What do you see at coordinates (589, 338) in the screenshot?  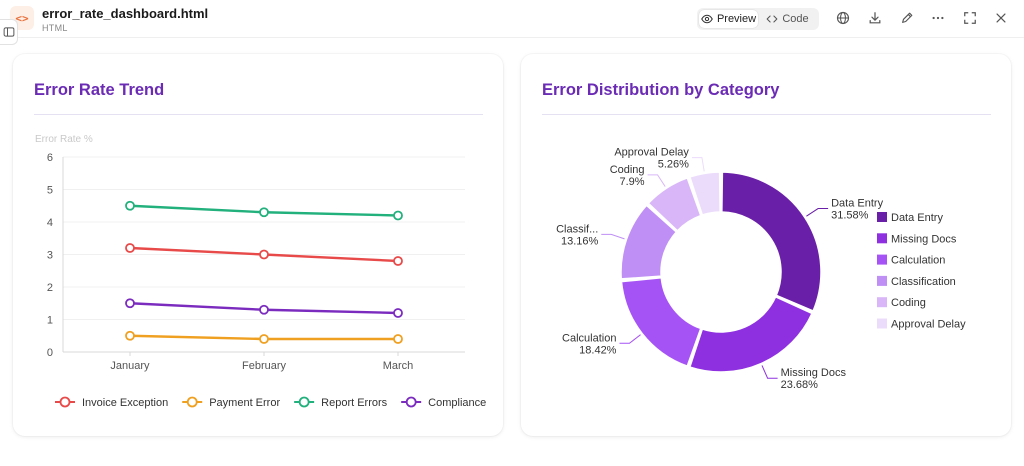 I see `slice-label: Calculation` at bounding box center [589, 338].